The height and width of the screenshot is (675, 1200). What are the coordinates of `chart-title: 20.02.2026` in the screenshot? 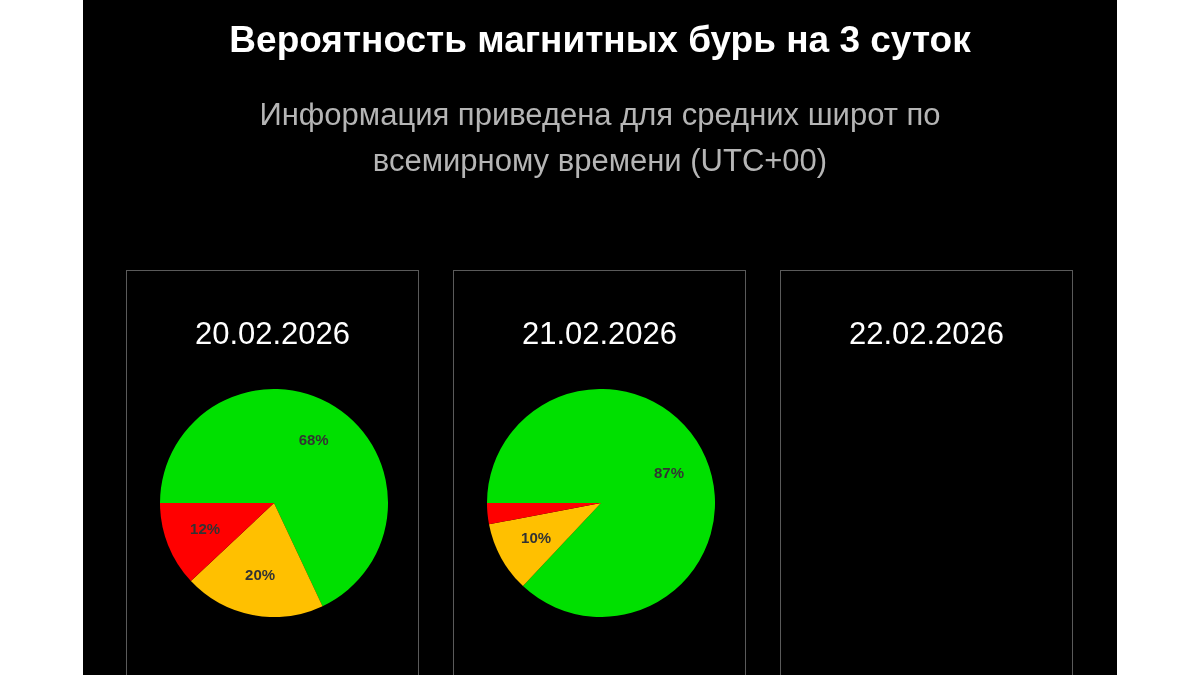 It's located at (272, 334).